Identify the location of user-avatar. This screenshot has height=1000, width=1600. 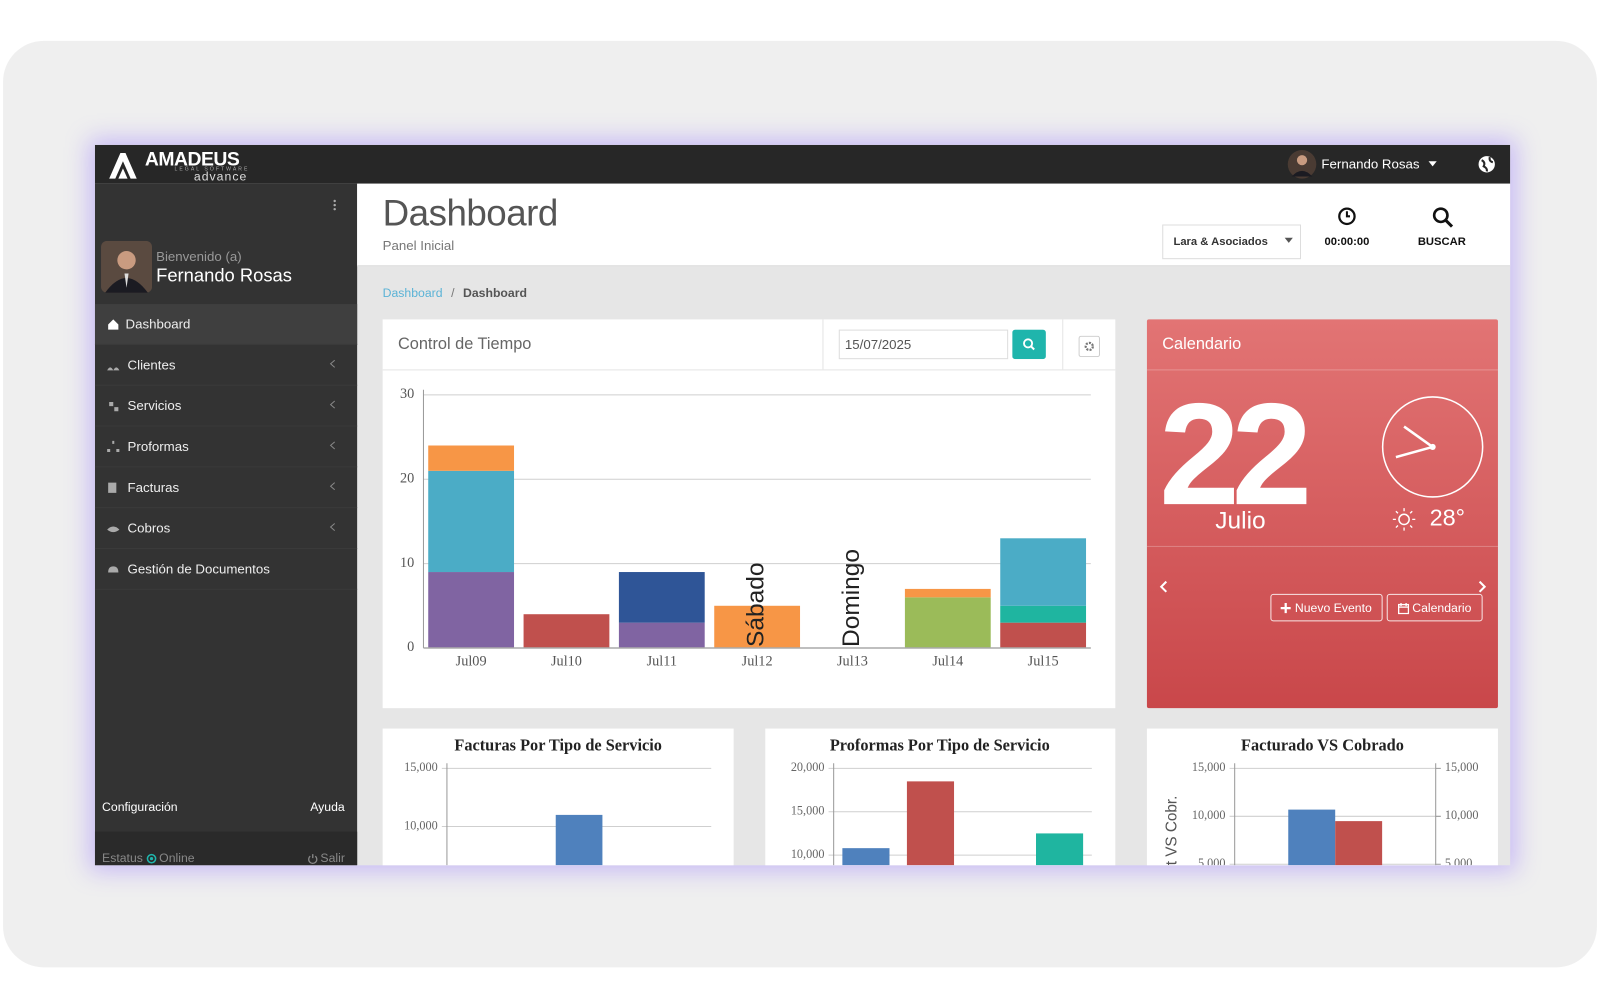
(1302, 164).